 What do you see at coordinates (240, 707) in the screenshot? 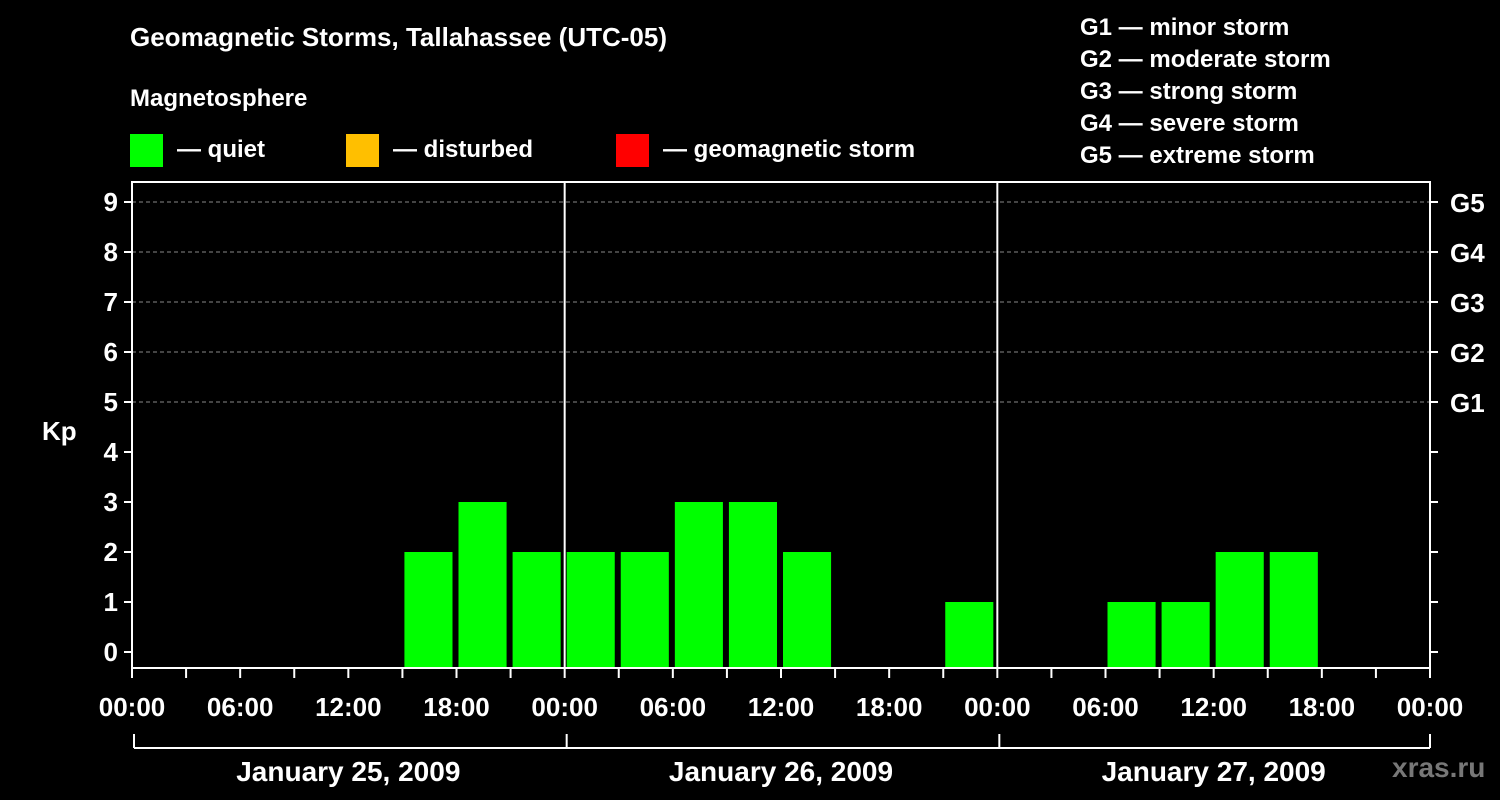
I see `x-tick-label-1: 06:00` at bounding box center [240, 707].